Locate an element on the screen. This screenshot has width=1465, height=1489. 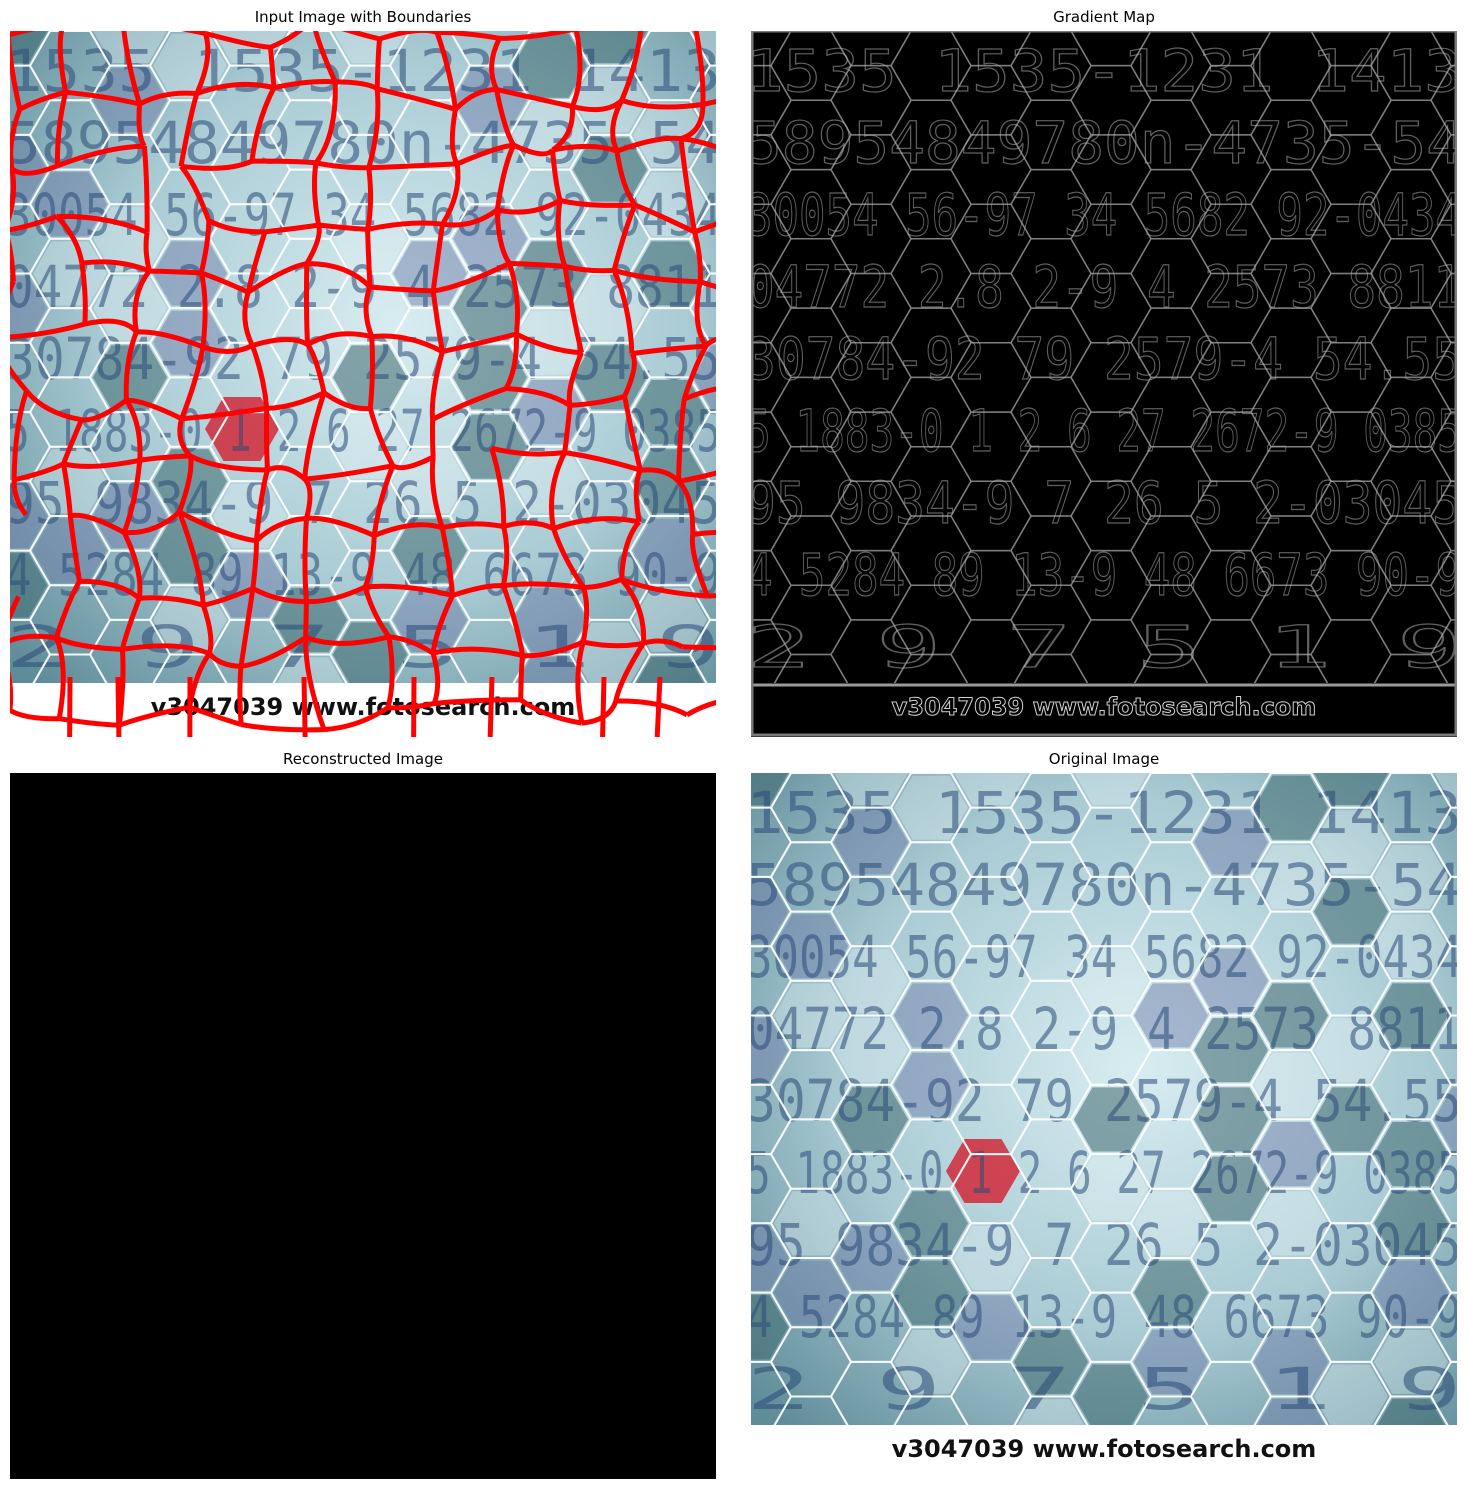
title-gradient-map: Gradient Map is located at coordinates (1104, 17).